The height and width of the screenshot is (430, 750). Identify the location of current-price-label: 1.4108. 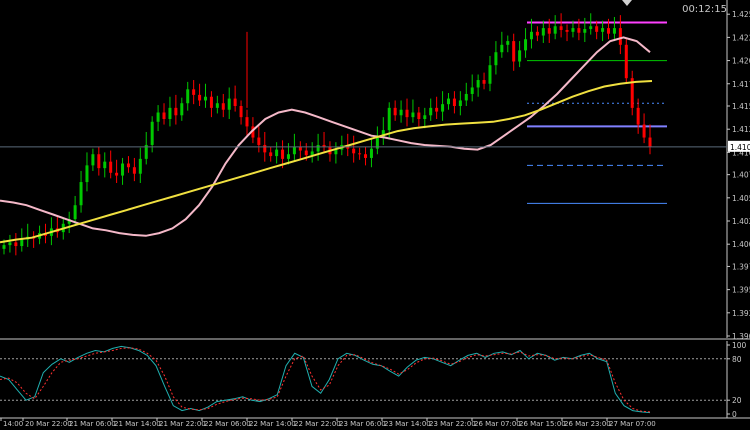
(740, 147).